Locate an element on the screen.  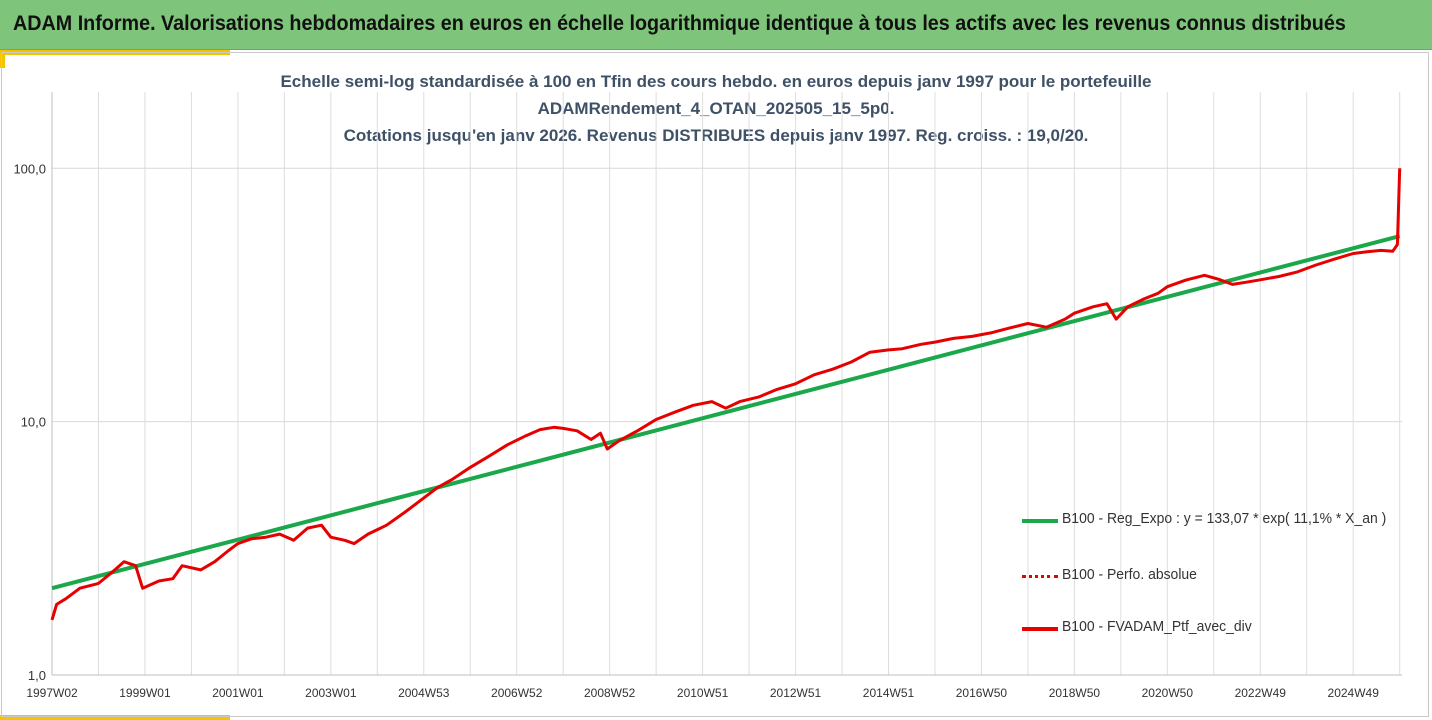
x-tick-label: 2006W52 is located at coordinates (517, 693).